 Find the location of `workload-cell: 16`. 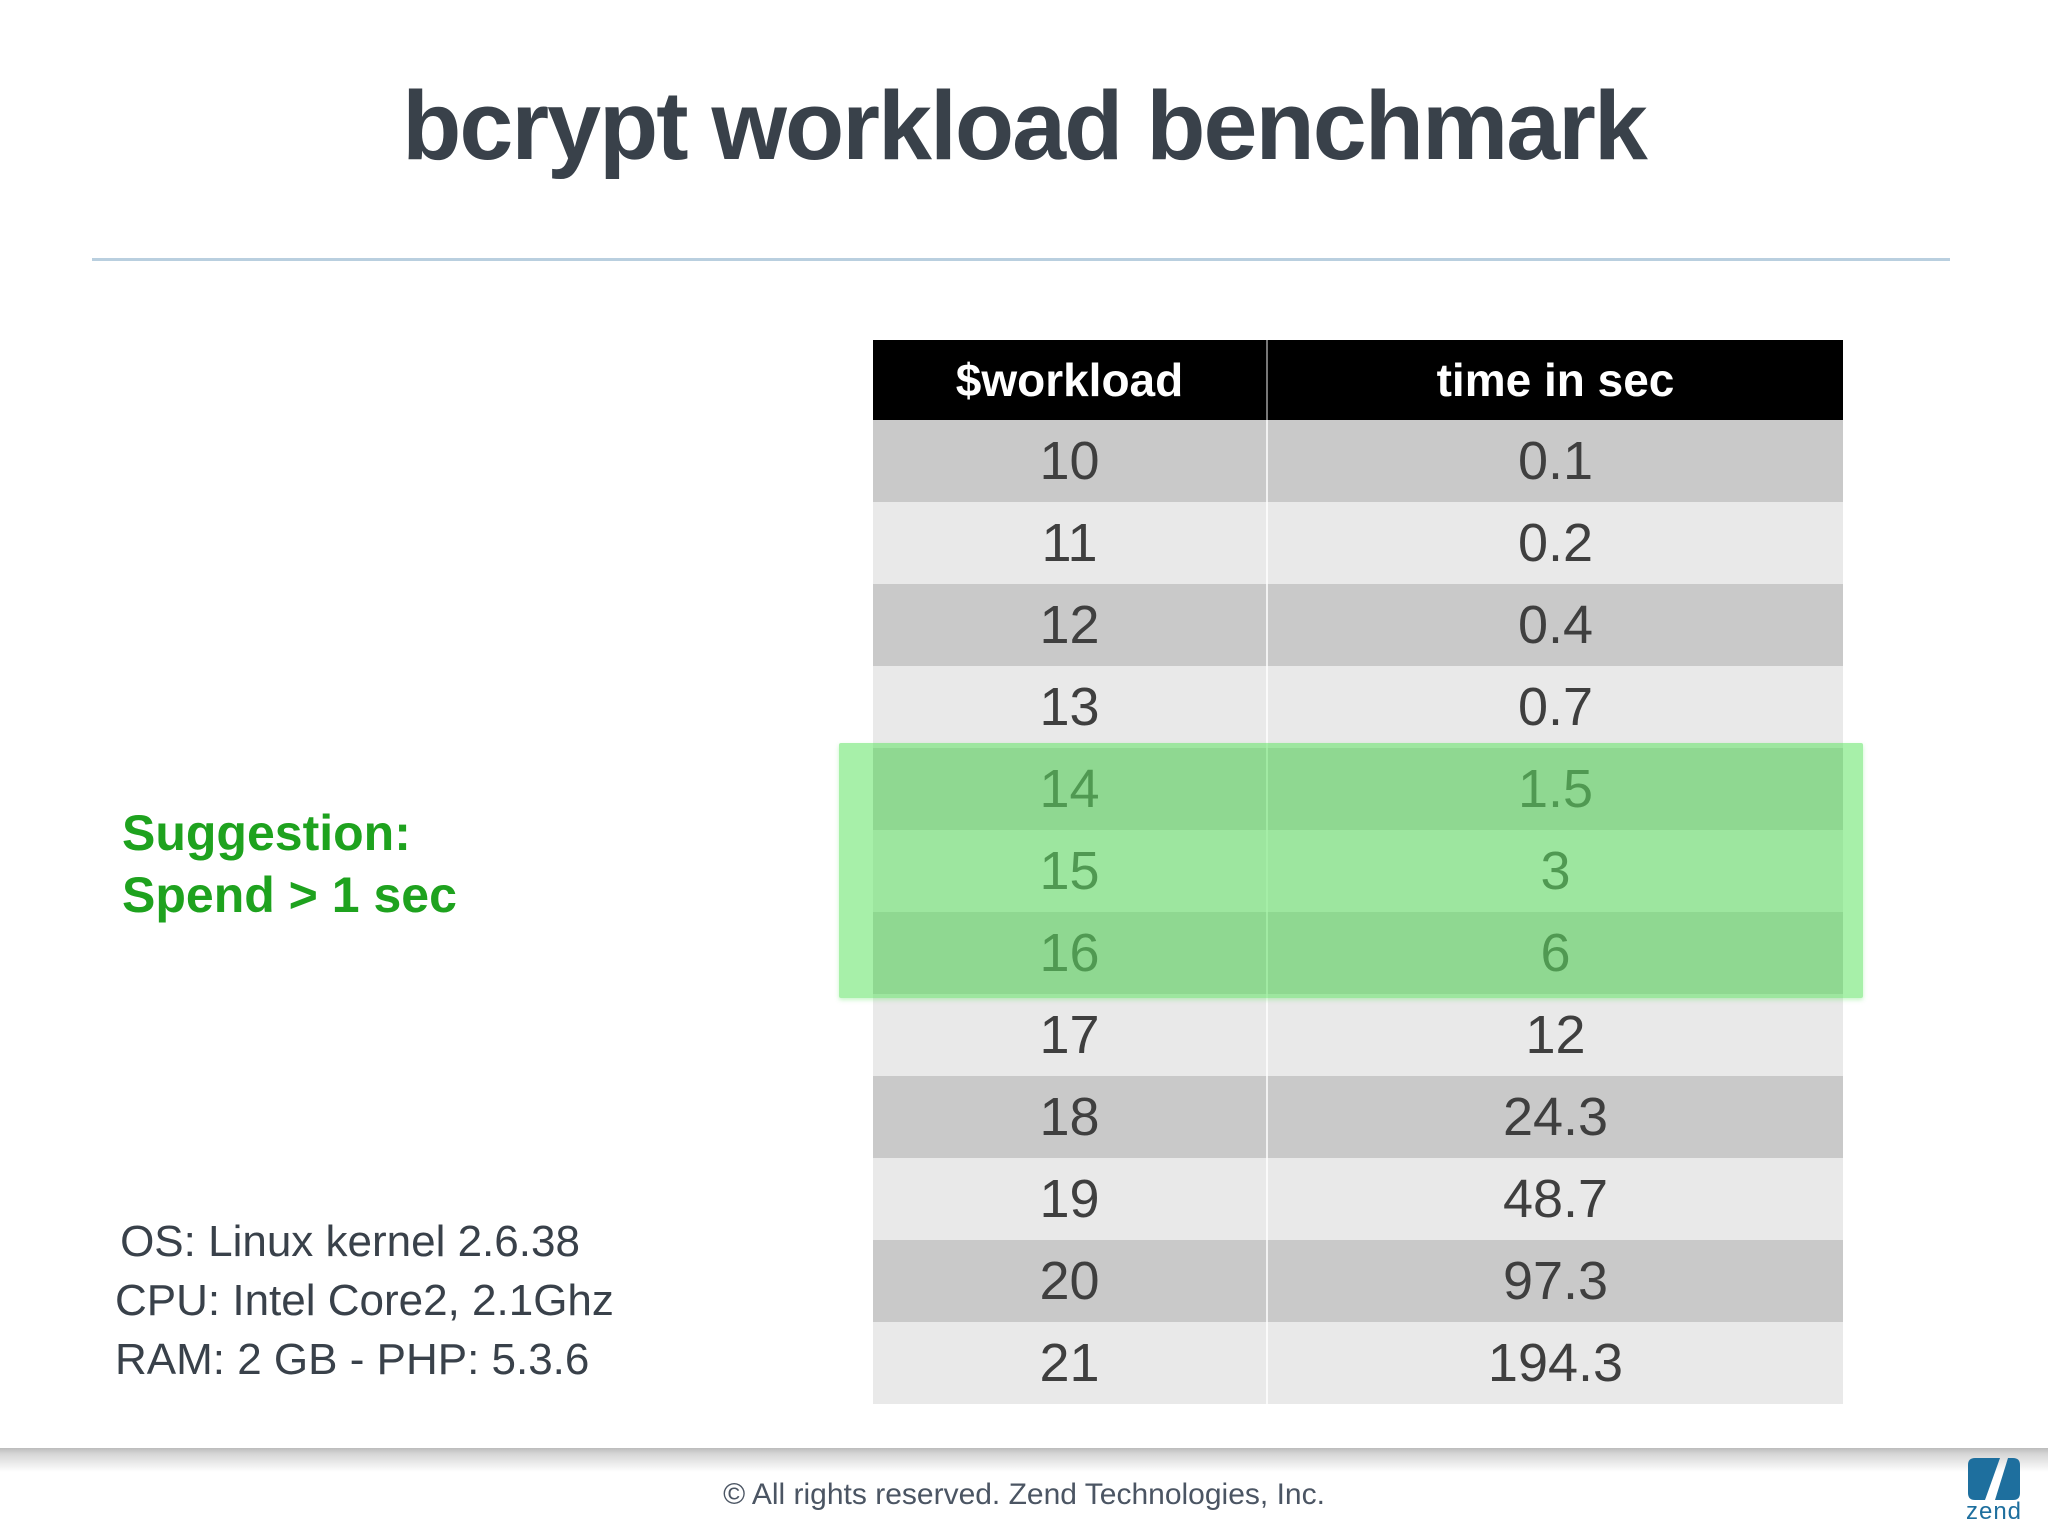

workload-cell: 16 is located at coordinates (1070, 953).